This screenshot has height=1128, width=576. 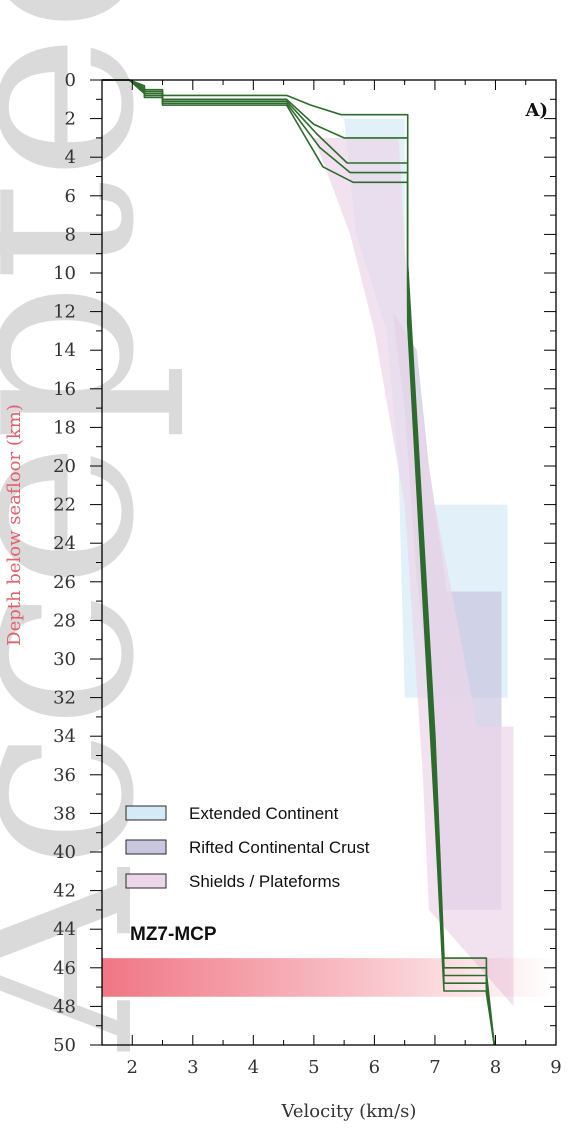 I want to click on x-axis-title: Velocity (km/s), so click(x=349, y=1111).